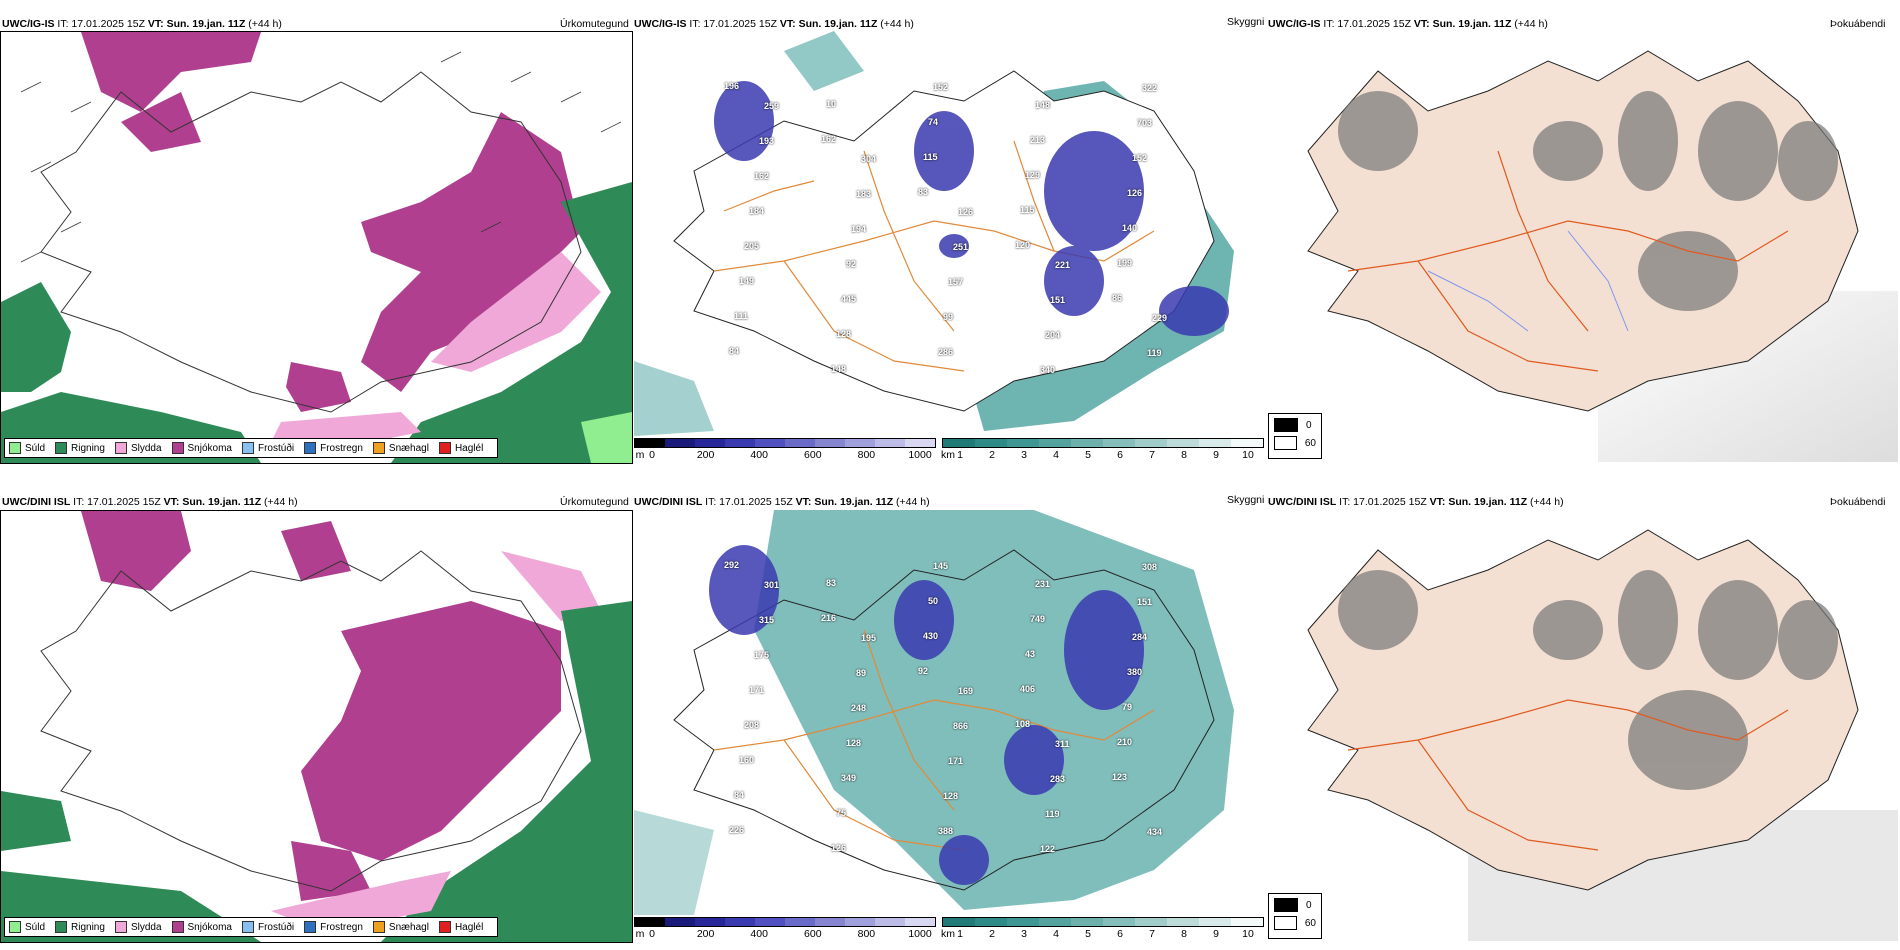  What do you see at coordinates (946, 352) in the screenshot?
I see `visibility-value: 286` at bounding box center [946, 352].